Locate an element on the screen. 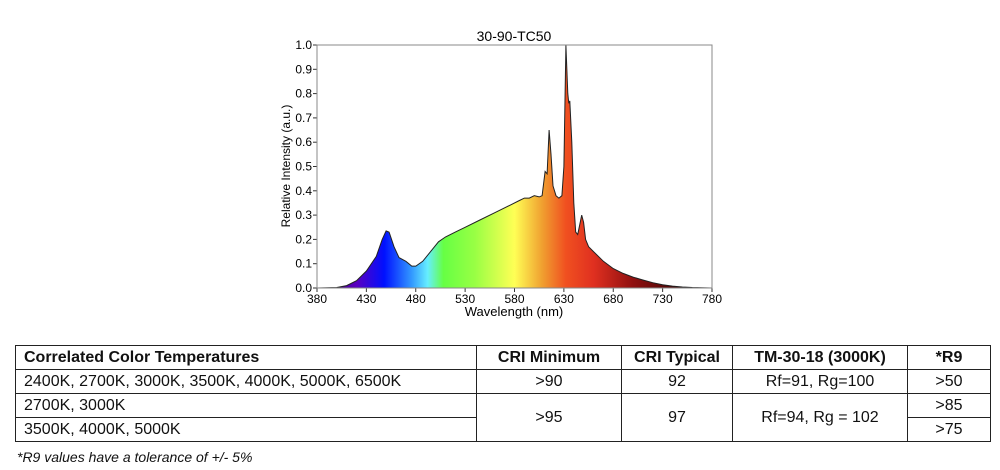  y-tick-label: 0.6 is located at coordinates (303, 142).